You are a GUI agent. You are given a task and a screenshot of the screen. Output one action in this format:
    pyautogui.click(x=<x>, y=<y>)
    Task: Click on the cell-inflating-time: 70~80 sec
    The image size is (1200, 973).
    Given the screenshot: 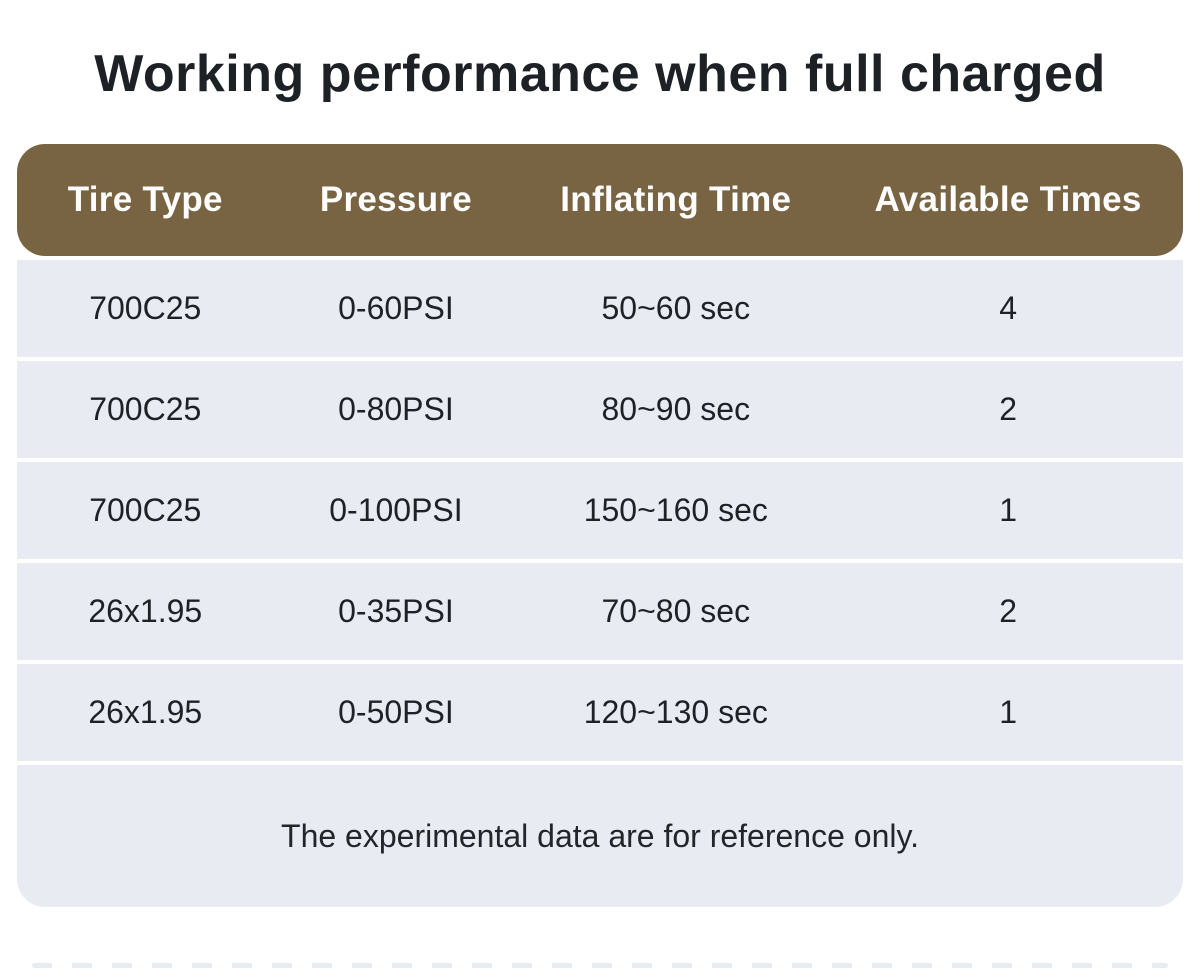 What is the action you would take?
    pyautogui.click(x=676, y=611)
    